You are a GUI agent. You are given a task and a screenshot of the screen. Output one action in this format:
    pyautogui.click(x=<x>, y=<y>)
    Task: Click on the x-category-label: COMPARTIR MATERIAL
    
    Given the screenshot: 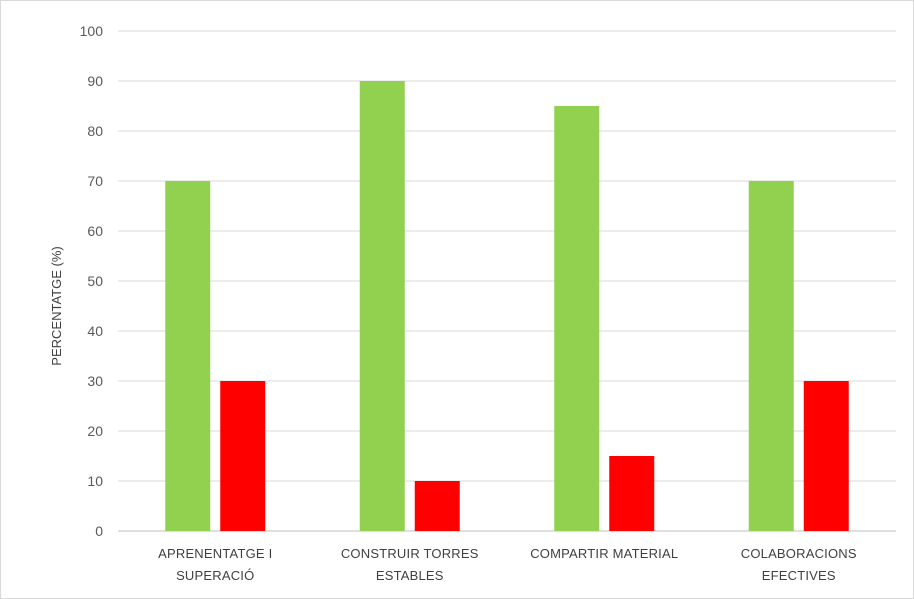 What is the action you would take?
    pyautogui.click(x=604, y=553)
    